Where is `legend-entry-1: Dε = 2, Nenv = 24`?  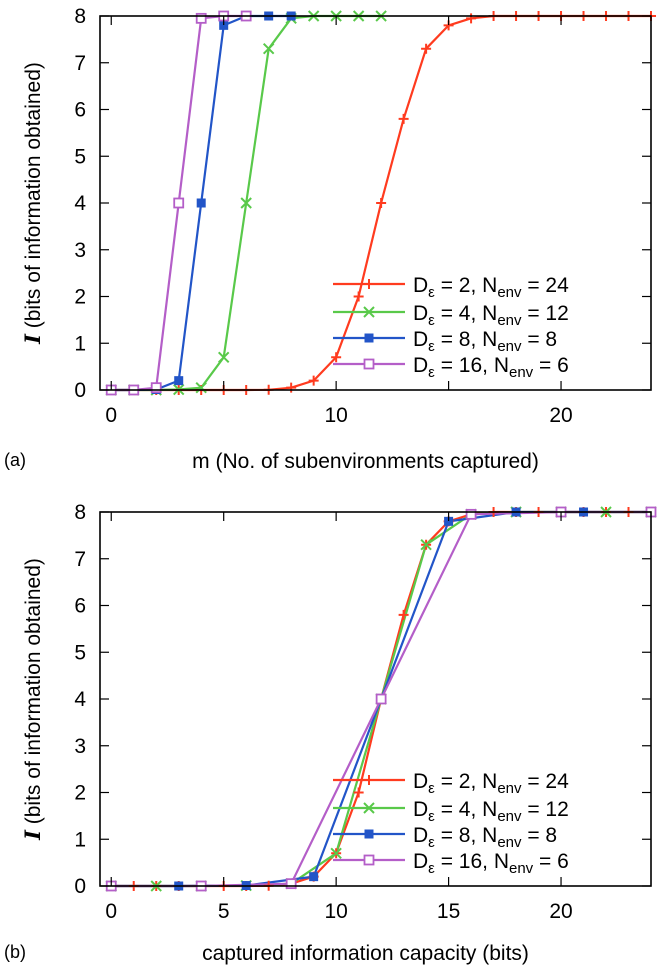
legend-entry-1: Dε = 2, Nenv = 24 is located at coordinates (491, 287).